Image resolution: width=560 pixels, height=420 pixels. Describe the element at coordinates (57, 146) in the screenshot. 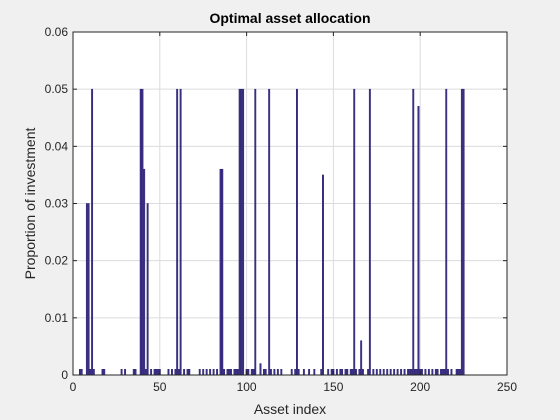

I see `y-tick-label: 0.04` at that location.